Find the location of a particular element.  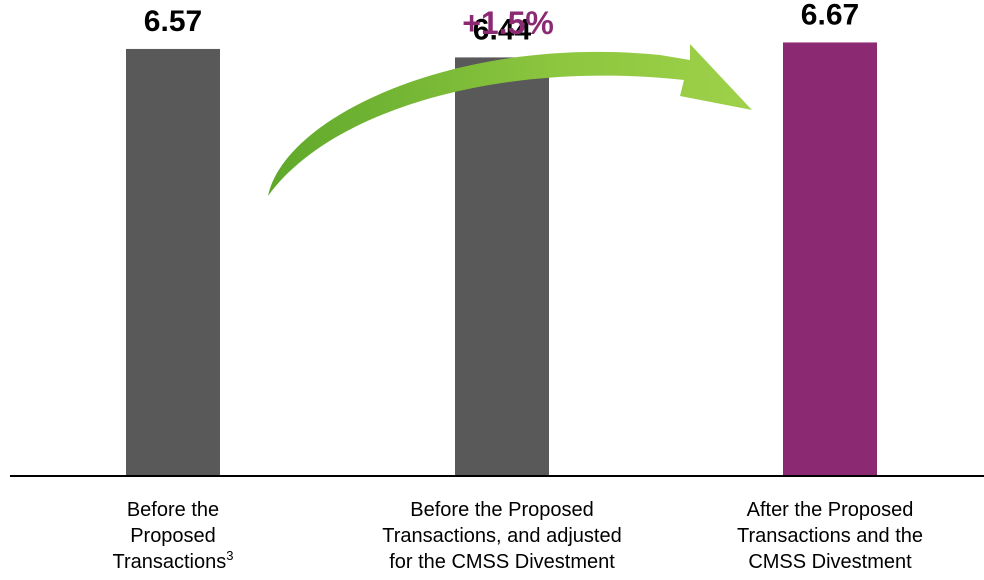

category-label-1: Before the Proposed Transactions3 is located at coordinates (173, 536).